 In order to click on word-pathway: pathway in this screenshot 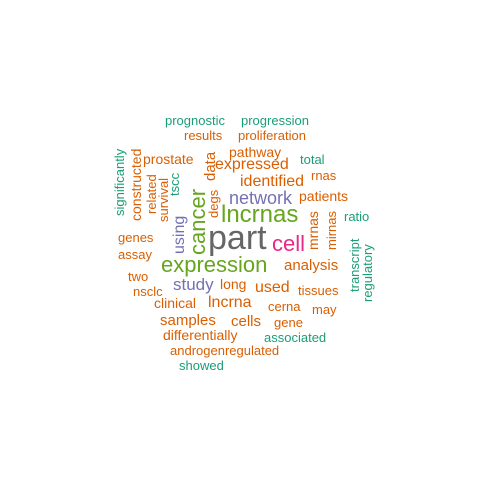, I will do `click(255, 152)`.